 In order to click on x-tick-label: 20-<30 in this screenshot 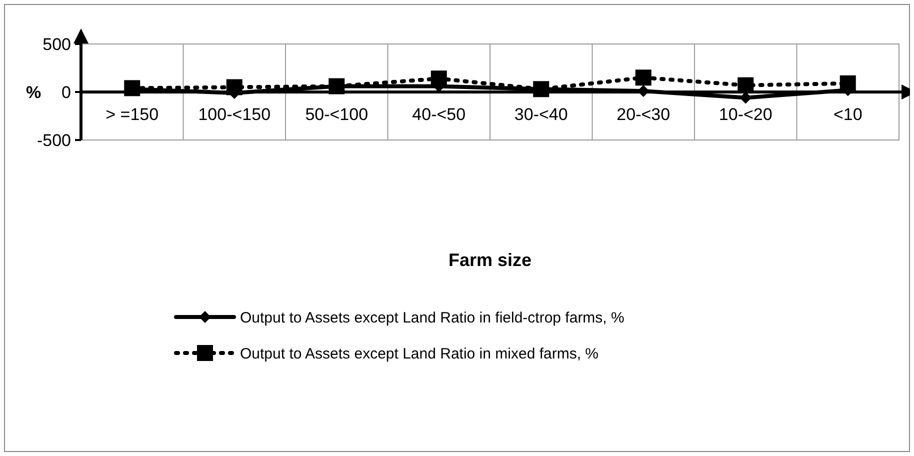, I will do `click(643, 114)`.